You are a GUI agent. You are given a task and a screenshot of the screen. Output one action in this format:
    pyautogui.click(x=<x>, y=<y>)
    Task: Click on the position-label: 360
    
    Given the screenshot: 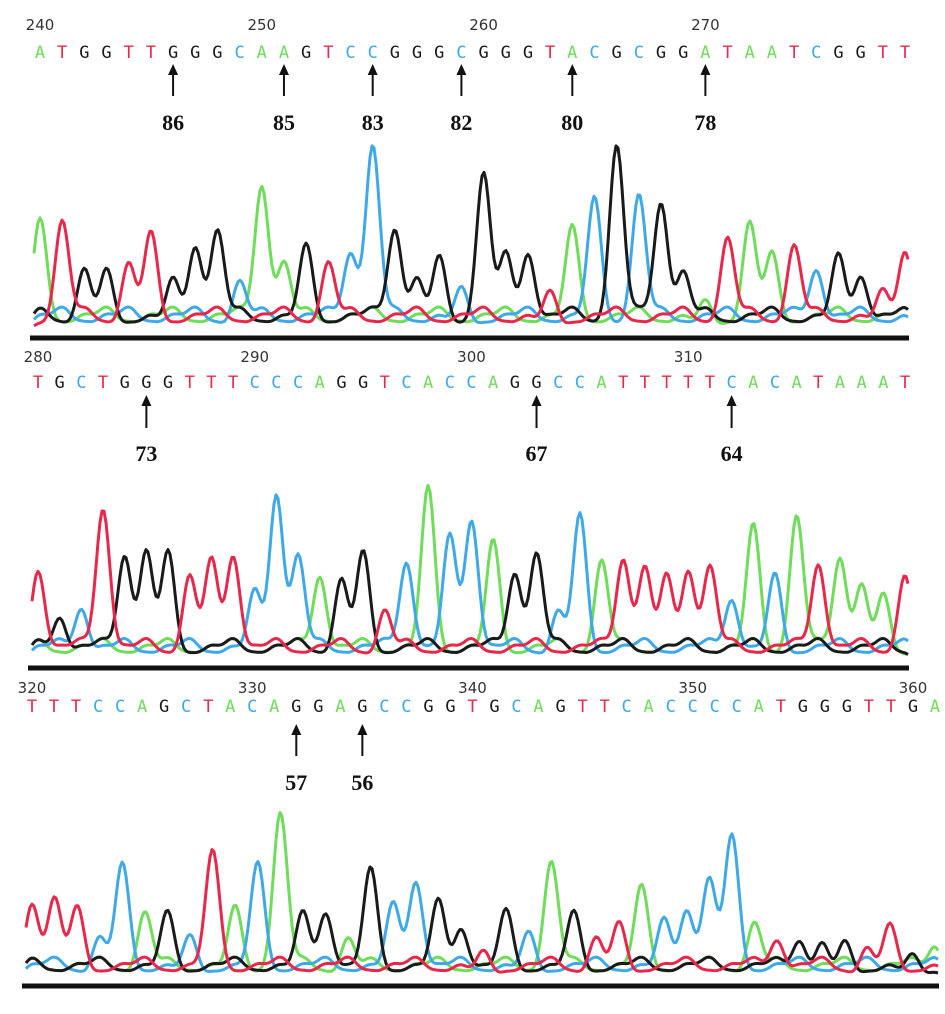 What is the action you would take?
    pyautogui.click(x=913, y=688)
    